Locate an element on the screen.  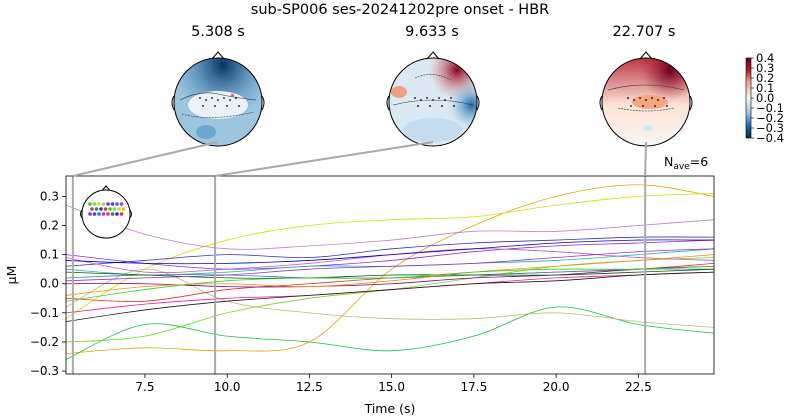
y-tick-label: −0.3 is located at coordinates (44, 371).